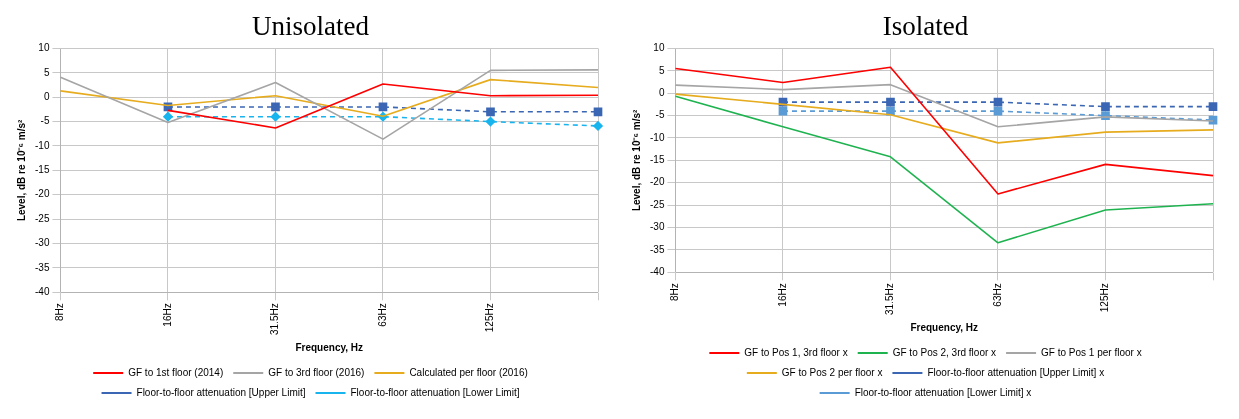 The image size is (1239, 419). What do you see at coordinates (435, 392) in the screenshot?
I see `legend-label: Floor-to-floor attenuation [Lower Limit]` at bounding box center [435, 392].